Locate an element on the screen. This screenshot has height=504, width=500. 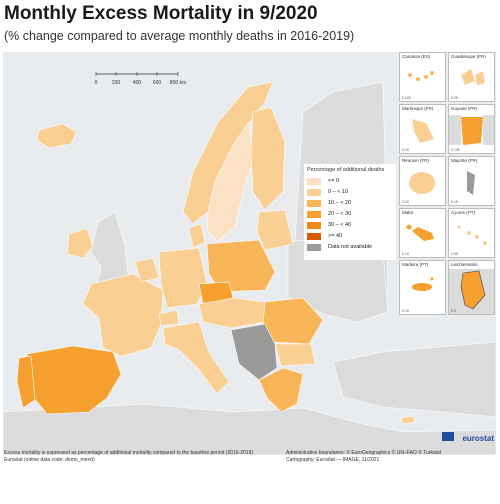
region-iceland is located at coordinates (57, 136).